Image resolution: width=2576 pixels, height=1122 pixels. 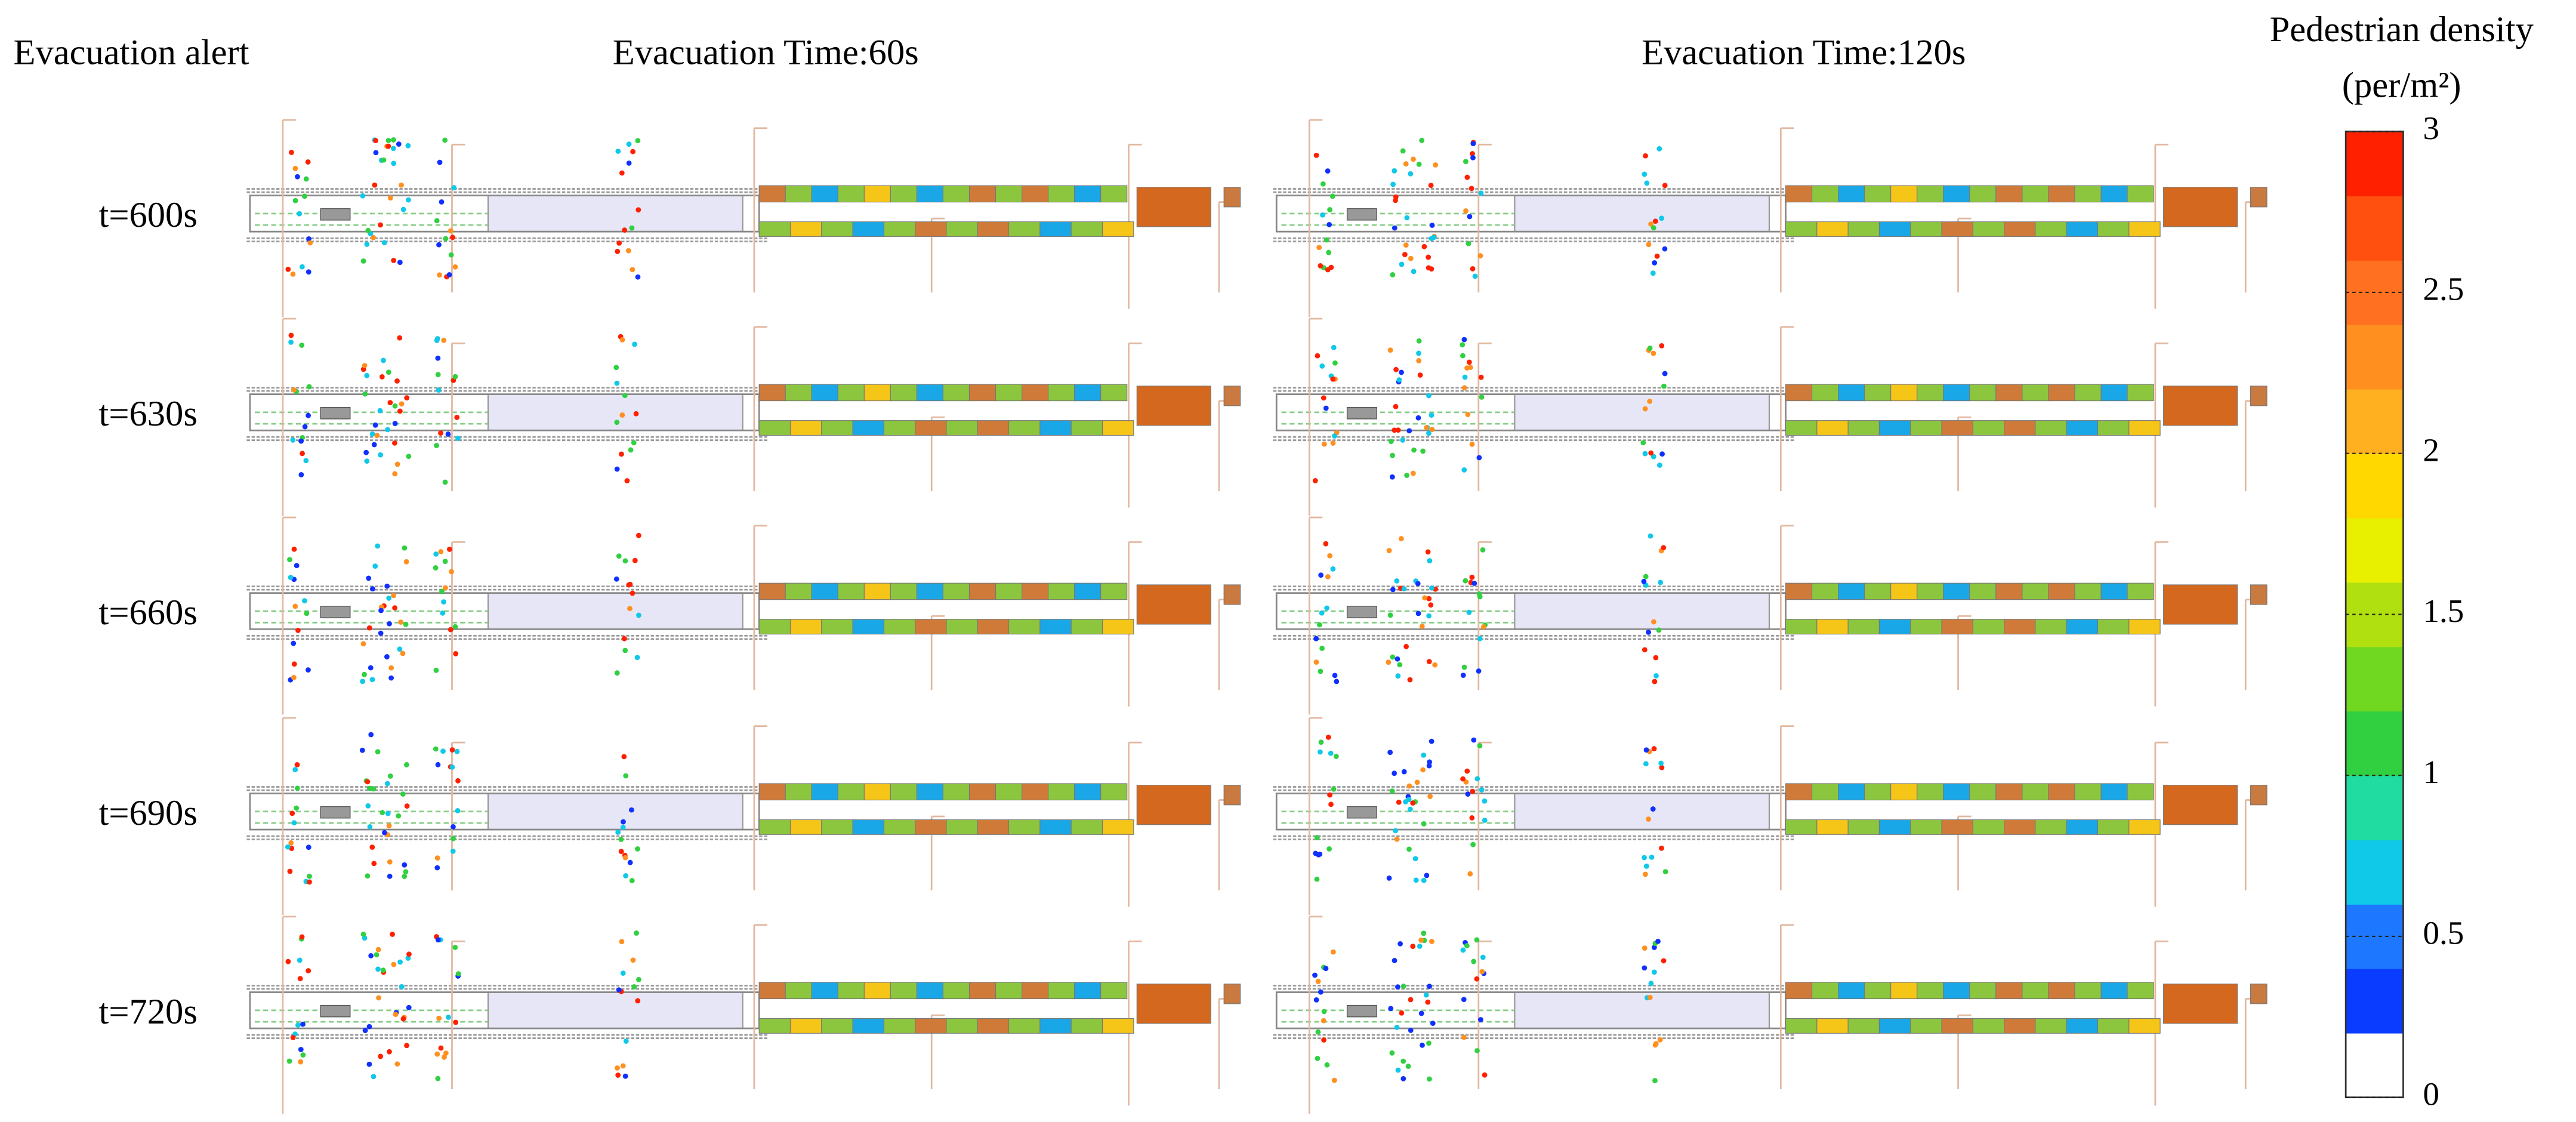 What do you see at coordinates (2432, 128) in the screenshot?
I see `colorbar-tick-label: 3` at bounding box center [2432, 128].